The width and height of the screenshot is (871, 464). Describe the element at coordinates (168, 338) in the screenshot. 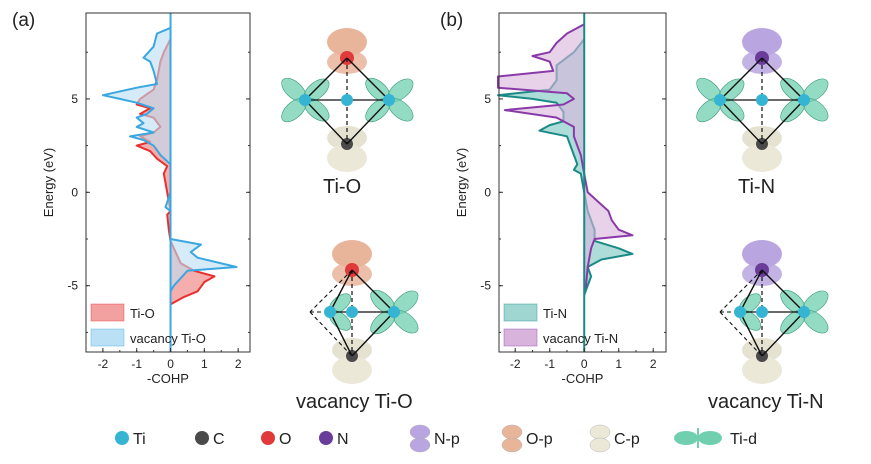

I see `legend-label: vacancy Ti-O` at that location.